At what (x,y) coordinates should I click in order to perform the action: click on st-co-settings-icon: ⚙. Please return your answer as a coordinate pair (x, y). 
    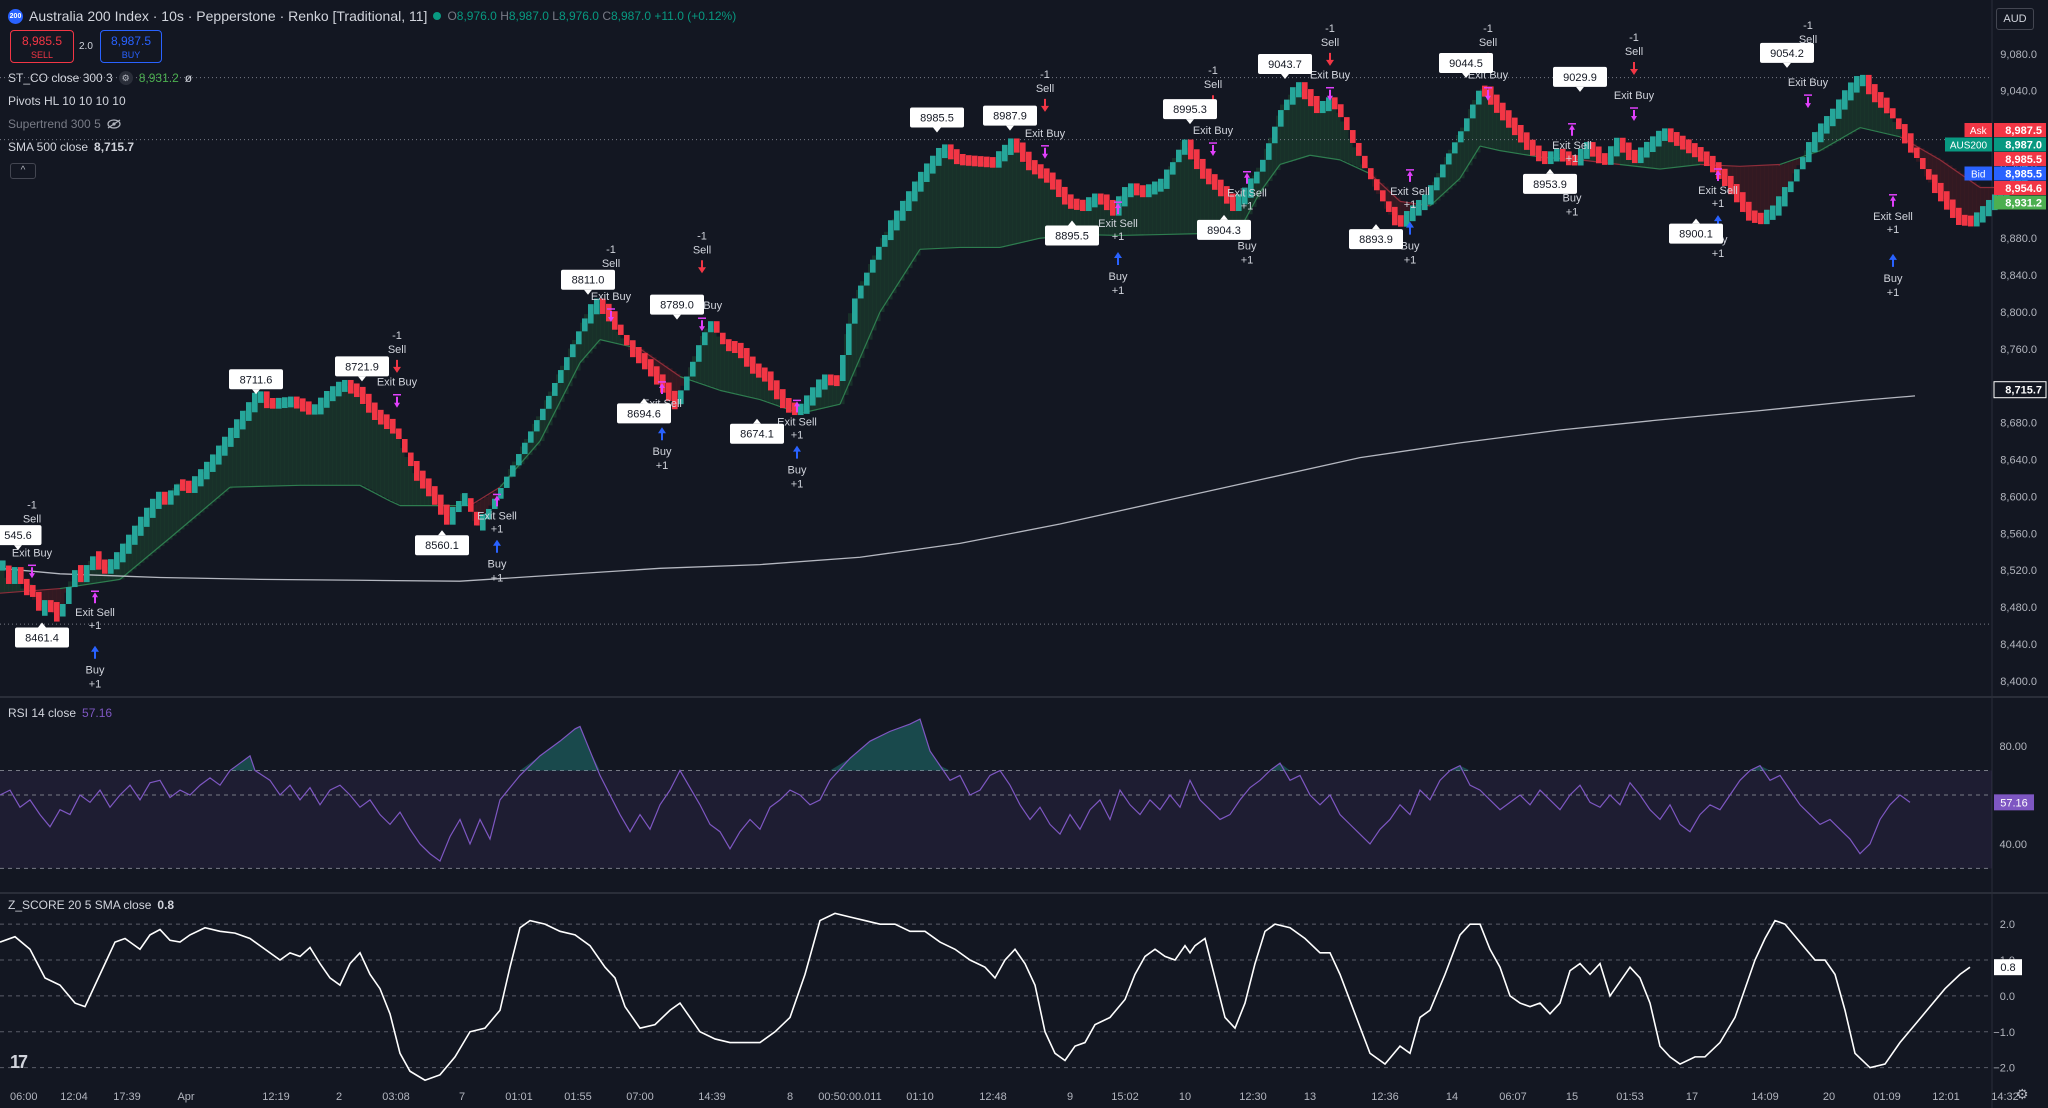
    Looking at the image, I should click on (125, 78).